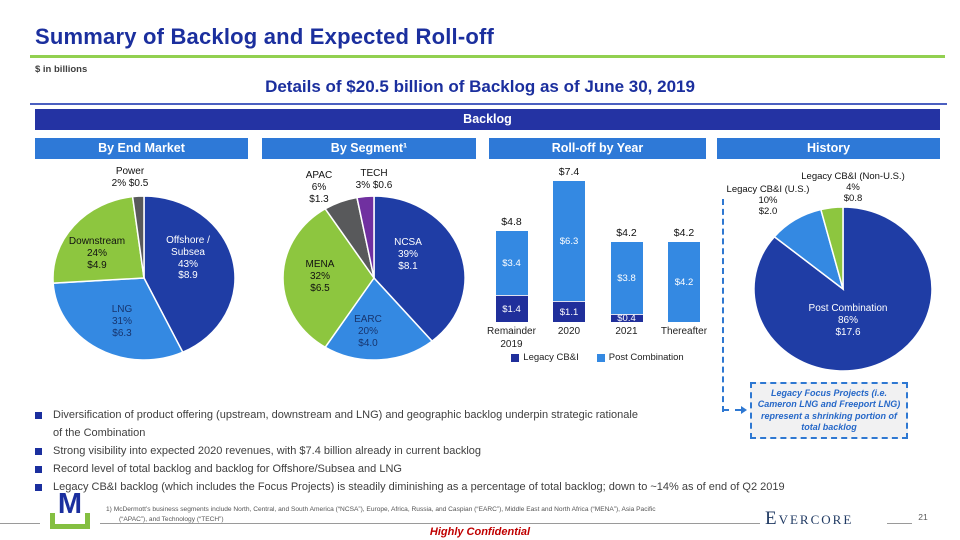  What do you see at coordinates (61, 69) in the screenshot?
I see `units-label: $ in billions` at bounding box center [61, 69].